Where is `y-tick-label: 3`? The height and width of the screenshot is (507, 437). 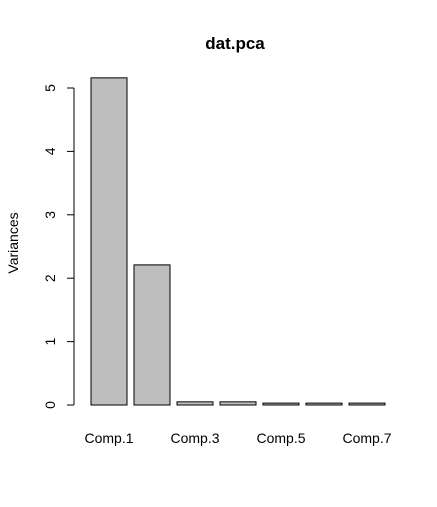 y-tick-label: 3 is located at coordinates (50, 215).